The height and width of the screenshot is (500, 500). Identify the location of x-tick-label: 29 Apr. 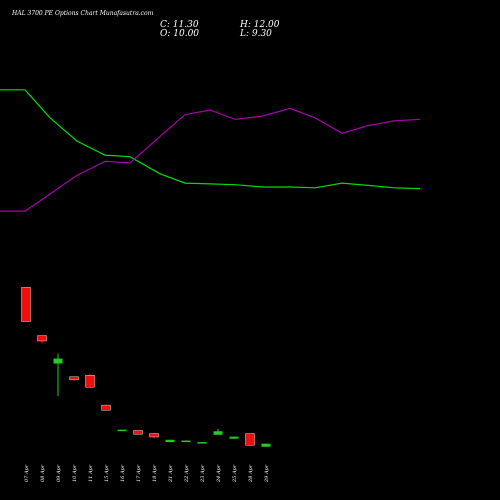
(267, 473).